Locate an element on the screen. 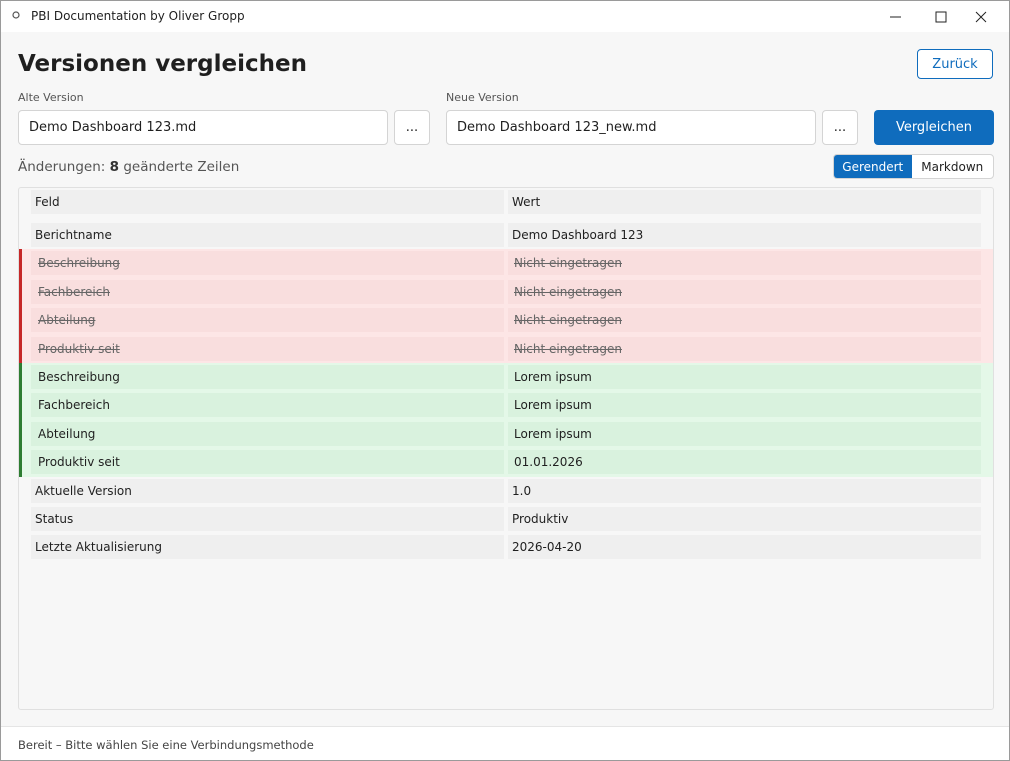  value-cell: 1.0 is located at coordinates (744, 490).